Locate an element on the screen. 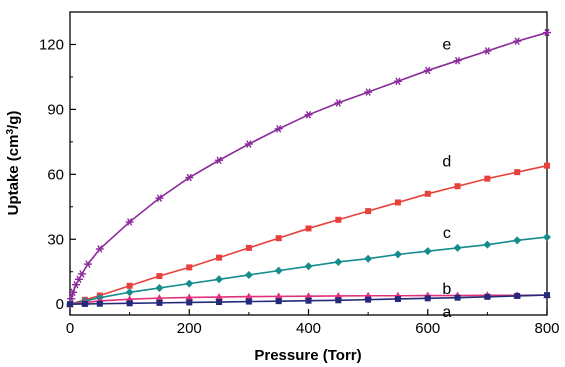 This screenshot has width=565, height=367. x-tick-label: 0 is located at coordinates (70, 328).